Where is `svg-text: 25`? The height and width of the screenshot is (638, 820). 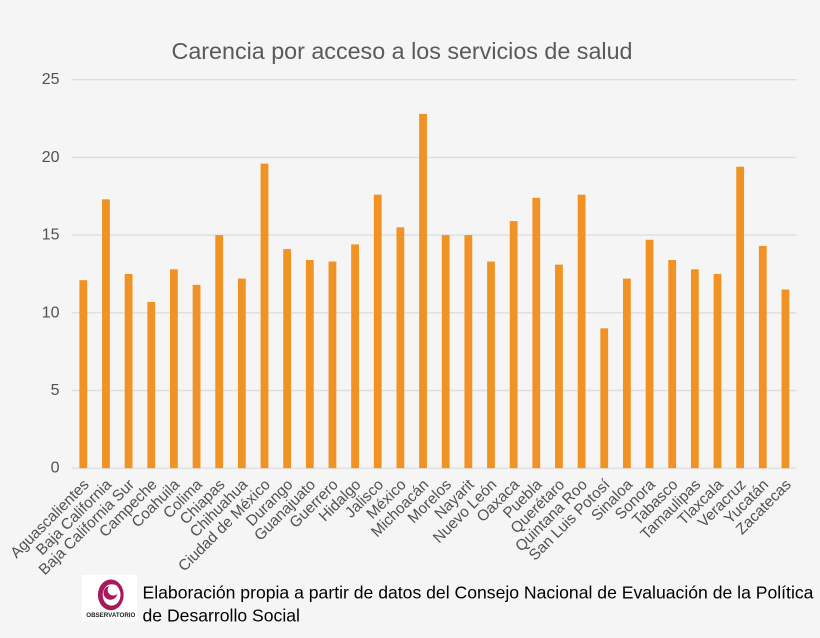
svg-text: 25 is located at coordinates (51, 79).